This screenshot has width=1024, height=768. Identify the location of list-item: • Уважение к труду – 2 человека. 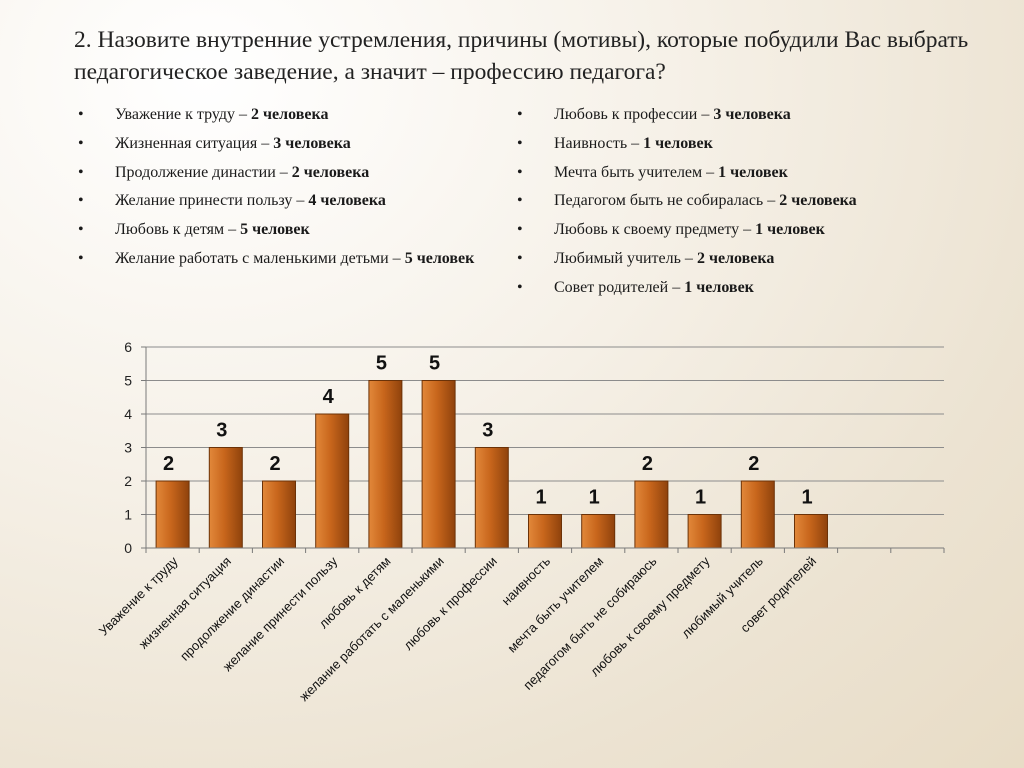
(288, 114).